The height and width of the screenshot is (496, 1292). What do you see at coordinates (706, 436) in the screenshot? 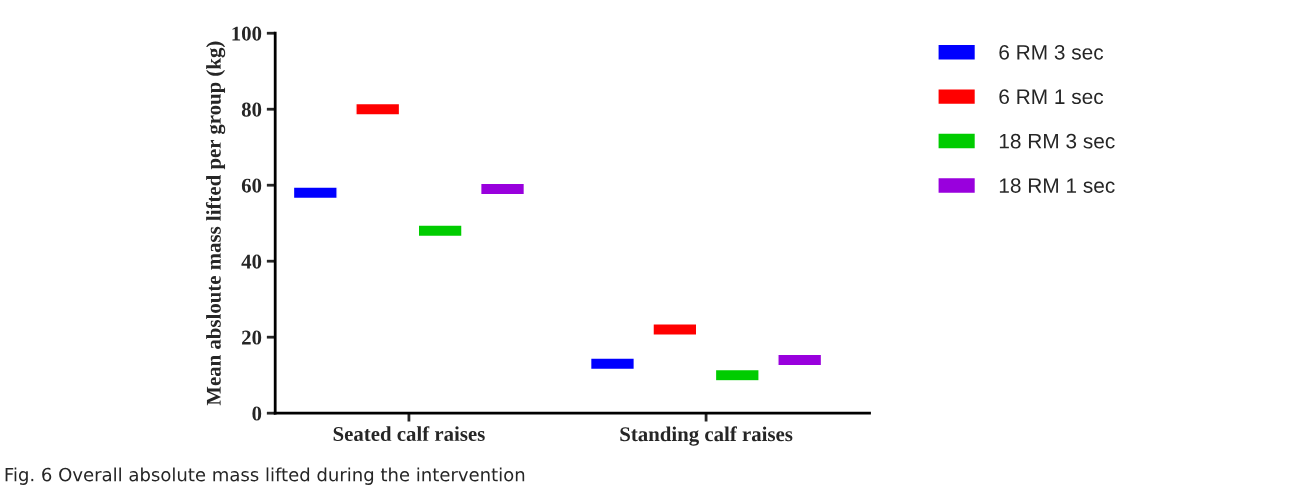
I see `x-tick-label: Standing calf raises` at bounding box center [706, 436].